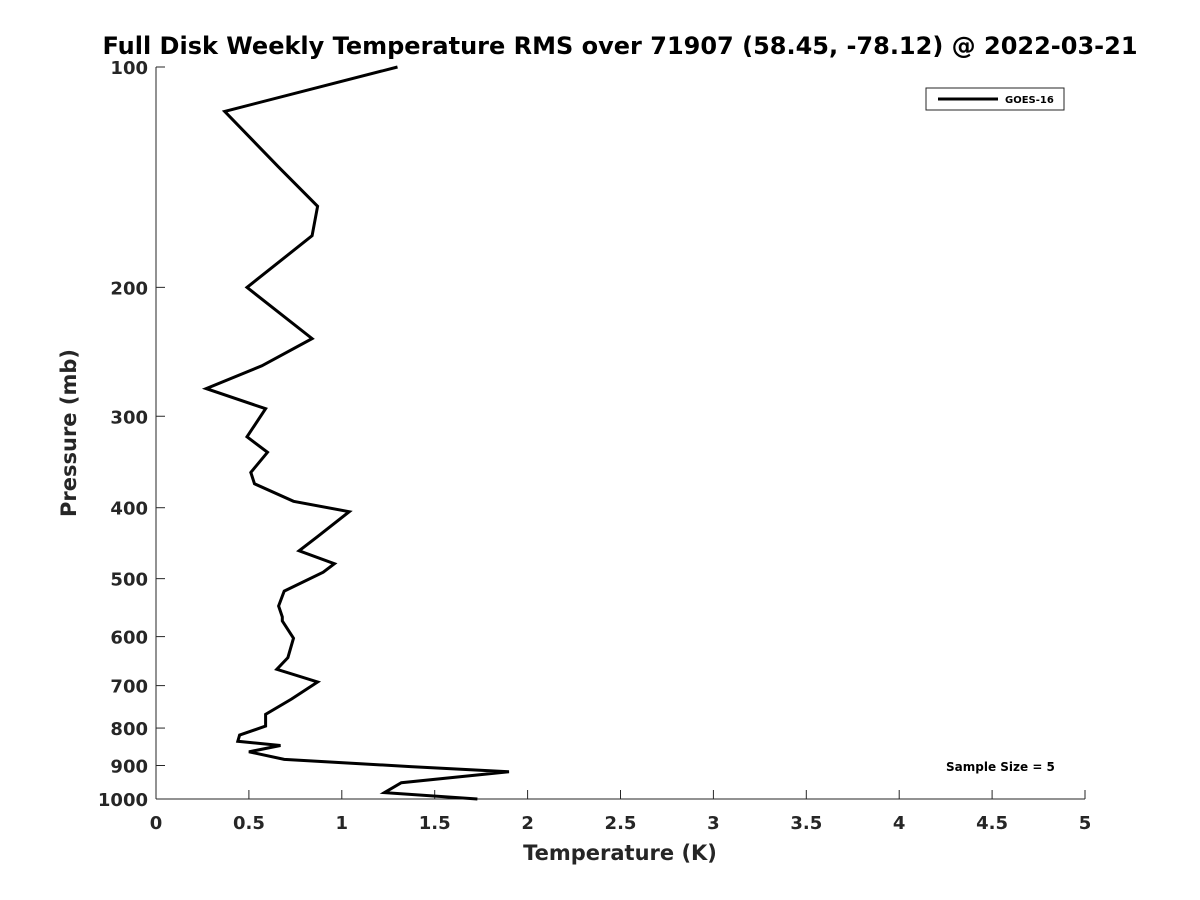 This screenshot has width=1200, height=900. I want to click on y-tick-label: 700, so click(129, 687).